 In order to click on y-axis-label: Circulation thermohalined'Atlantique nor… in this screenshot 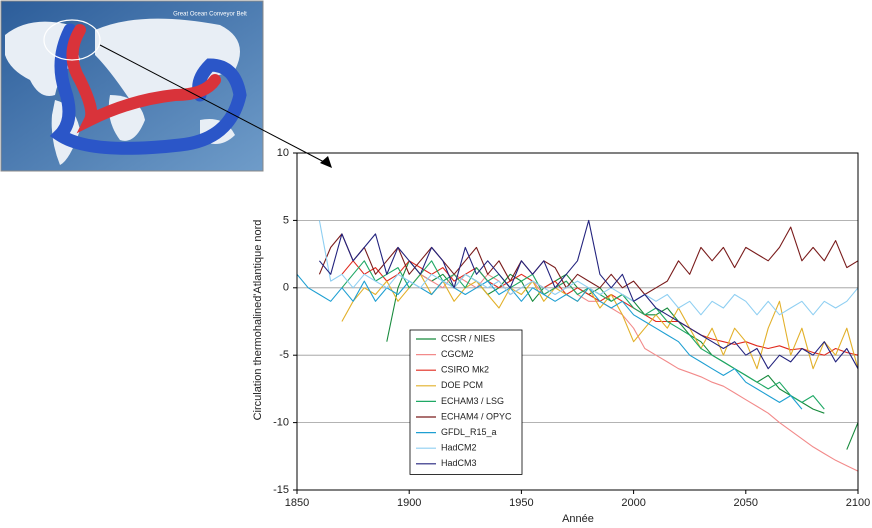, I will do `click(258, 320)`.